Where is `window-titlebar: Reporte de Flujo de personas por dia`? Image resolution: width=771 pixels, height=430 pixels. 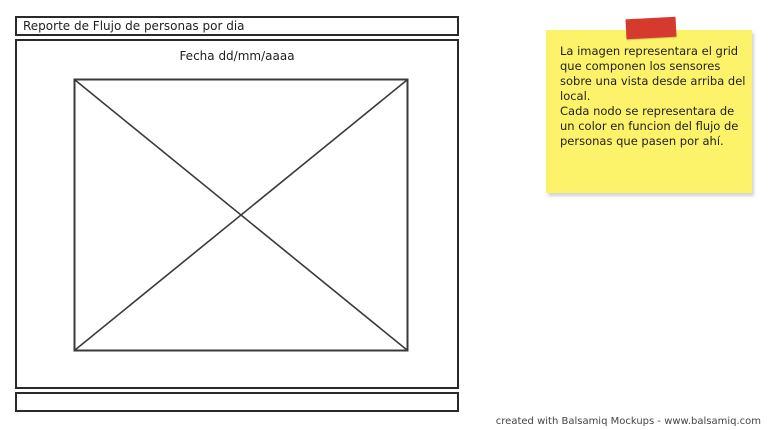
window-titlebar: Reporte de Flujo de personas por dia is located at coordinates (237, 26).